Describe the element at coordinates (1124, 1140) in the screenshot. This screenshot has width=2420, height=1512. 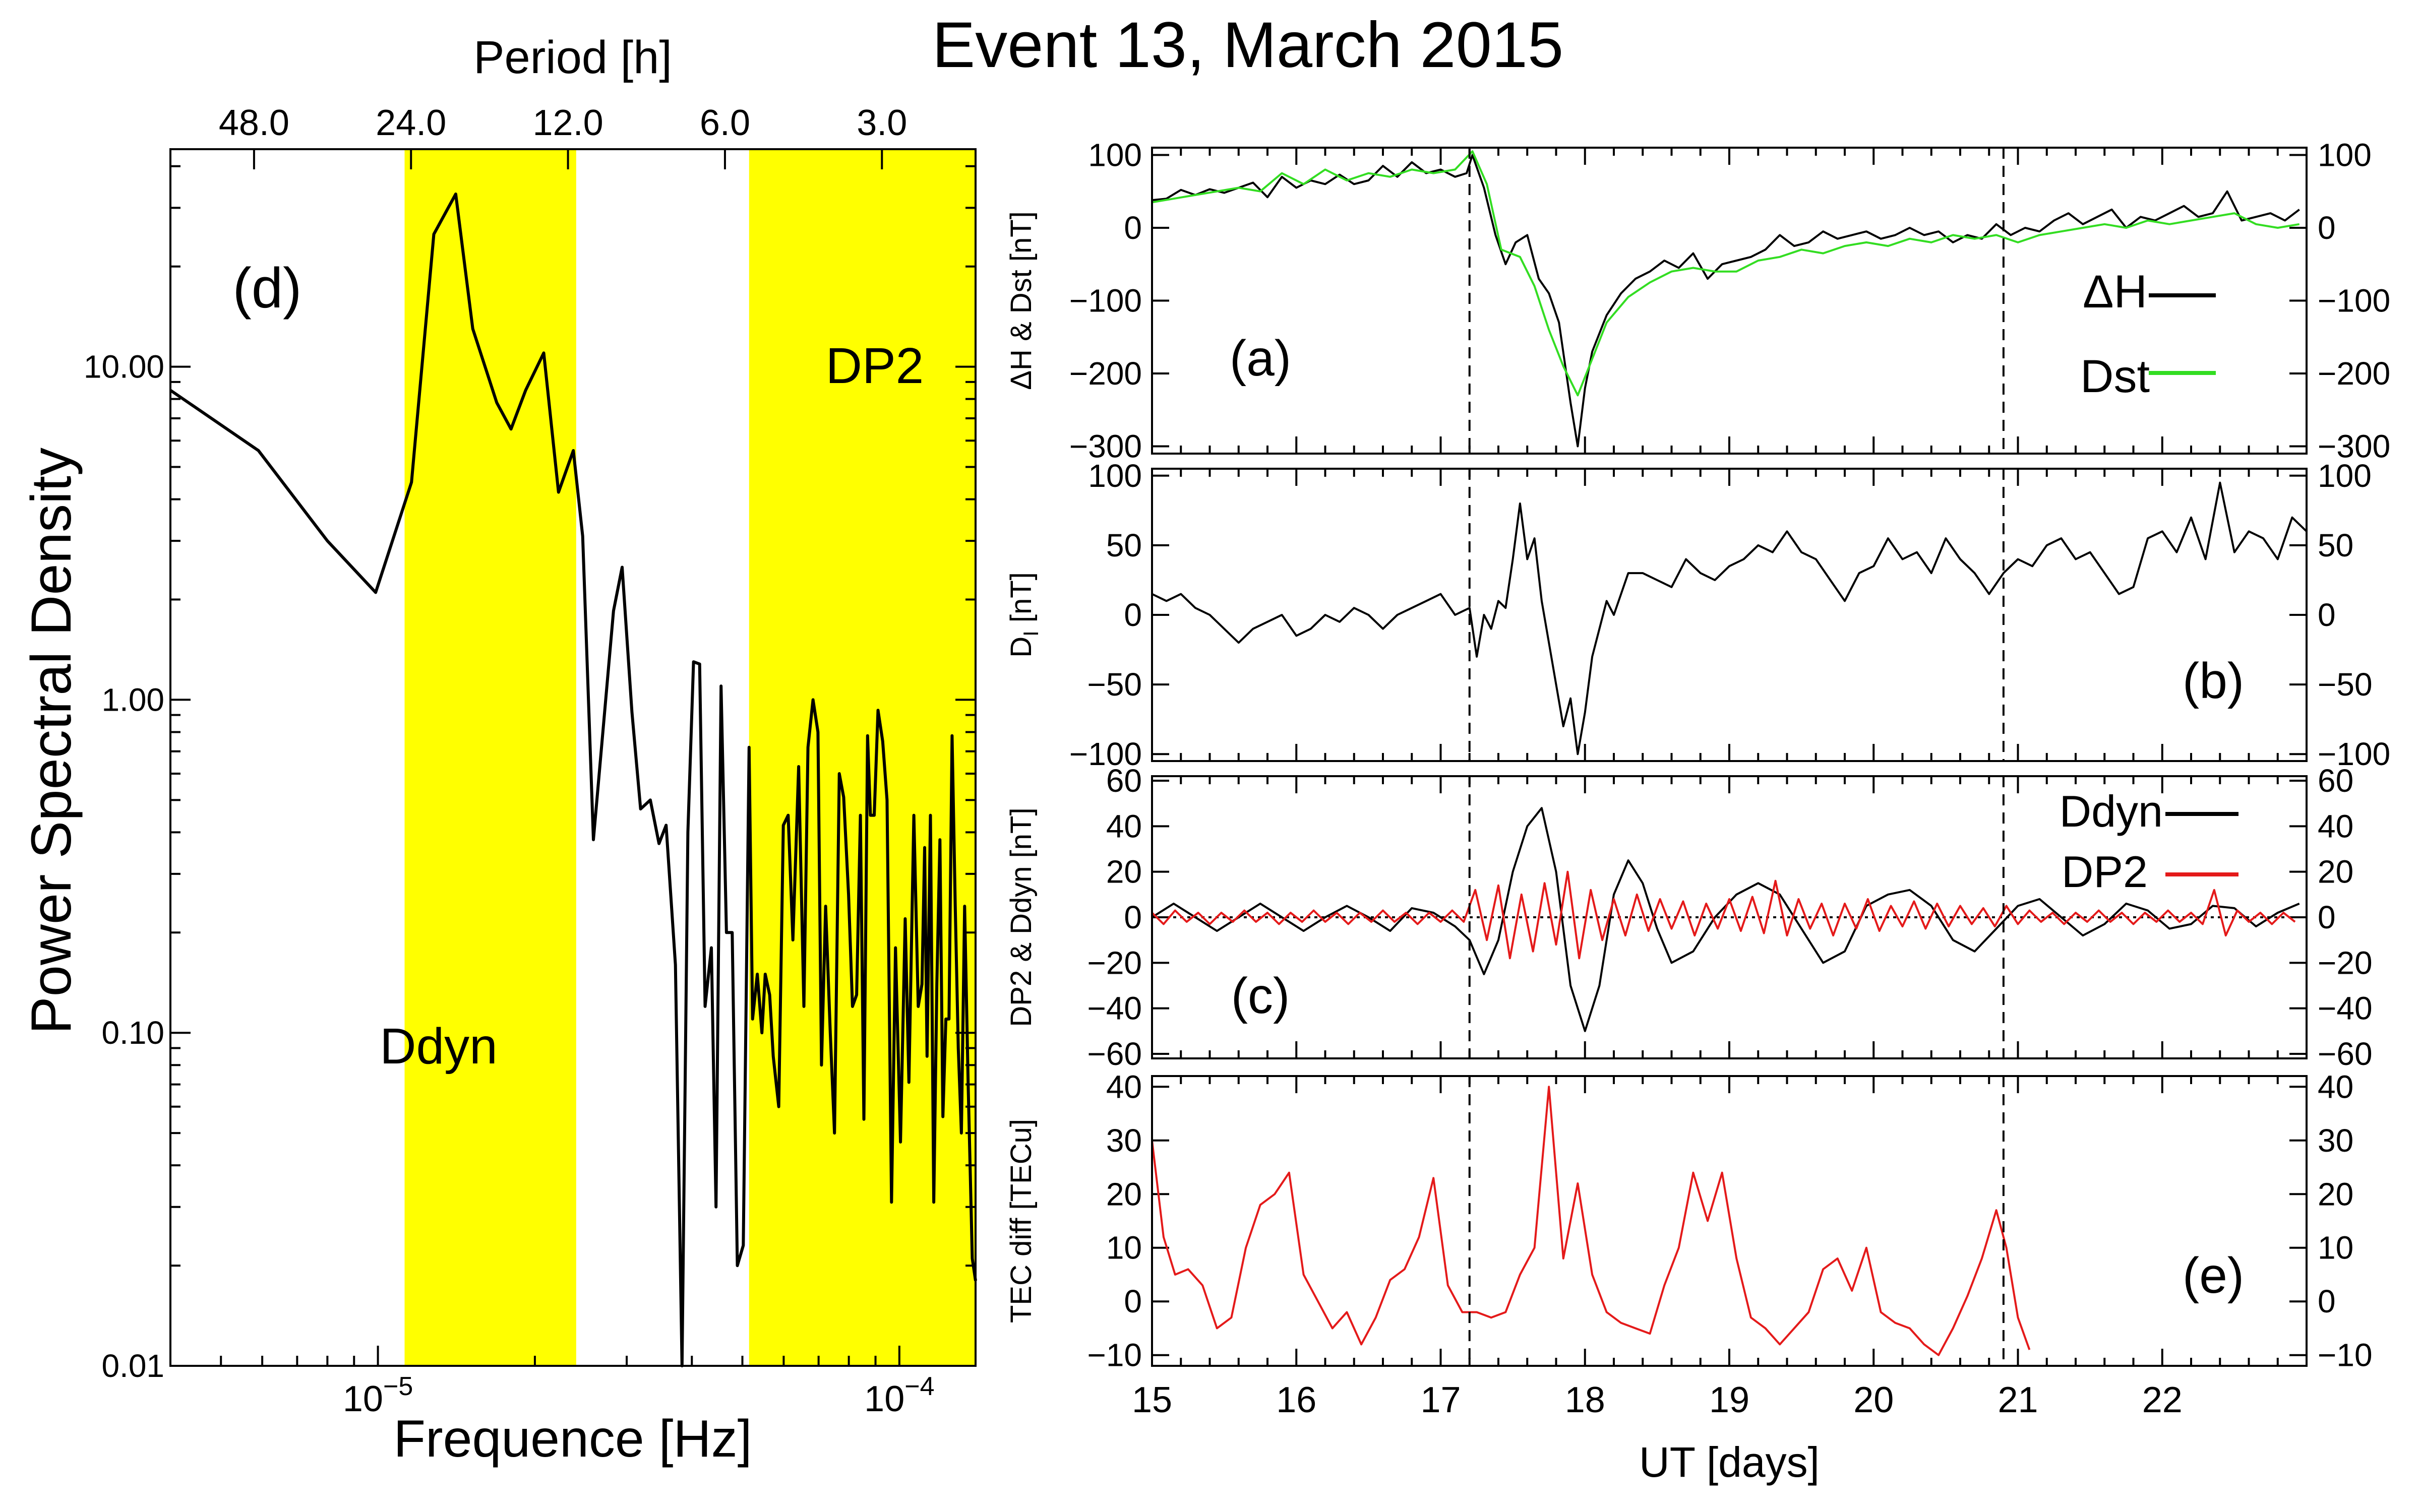
I see `y-tick-label-left: 30` at that location.